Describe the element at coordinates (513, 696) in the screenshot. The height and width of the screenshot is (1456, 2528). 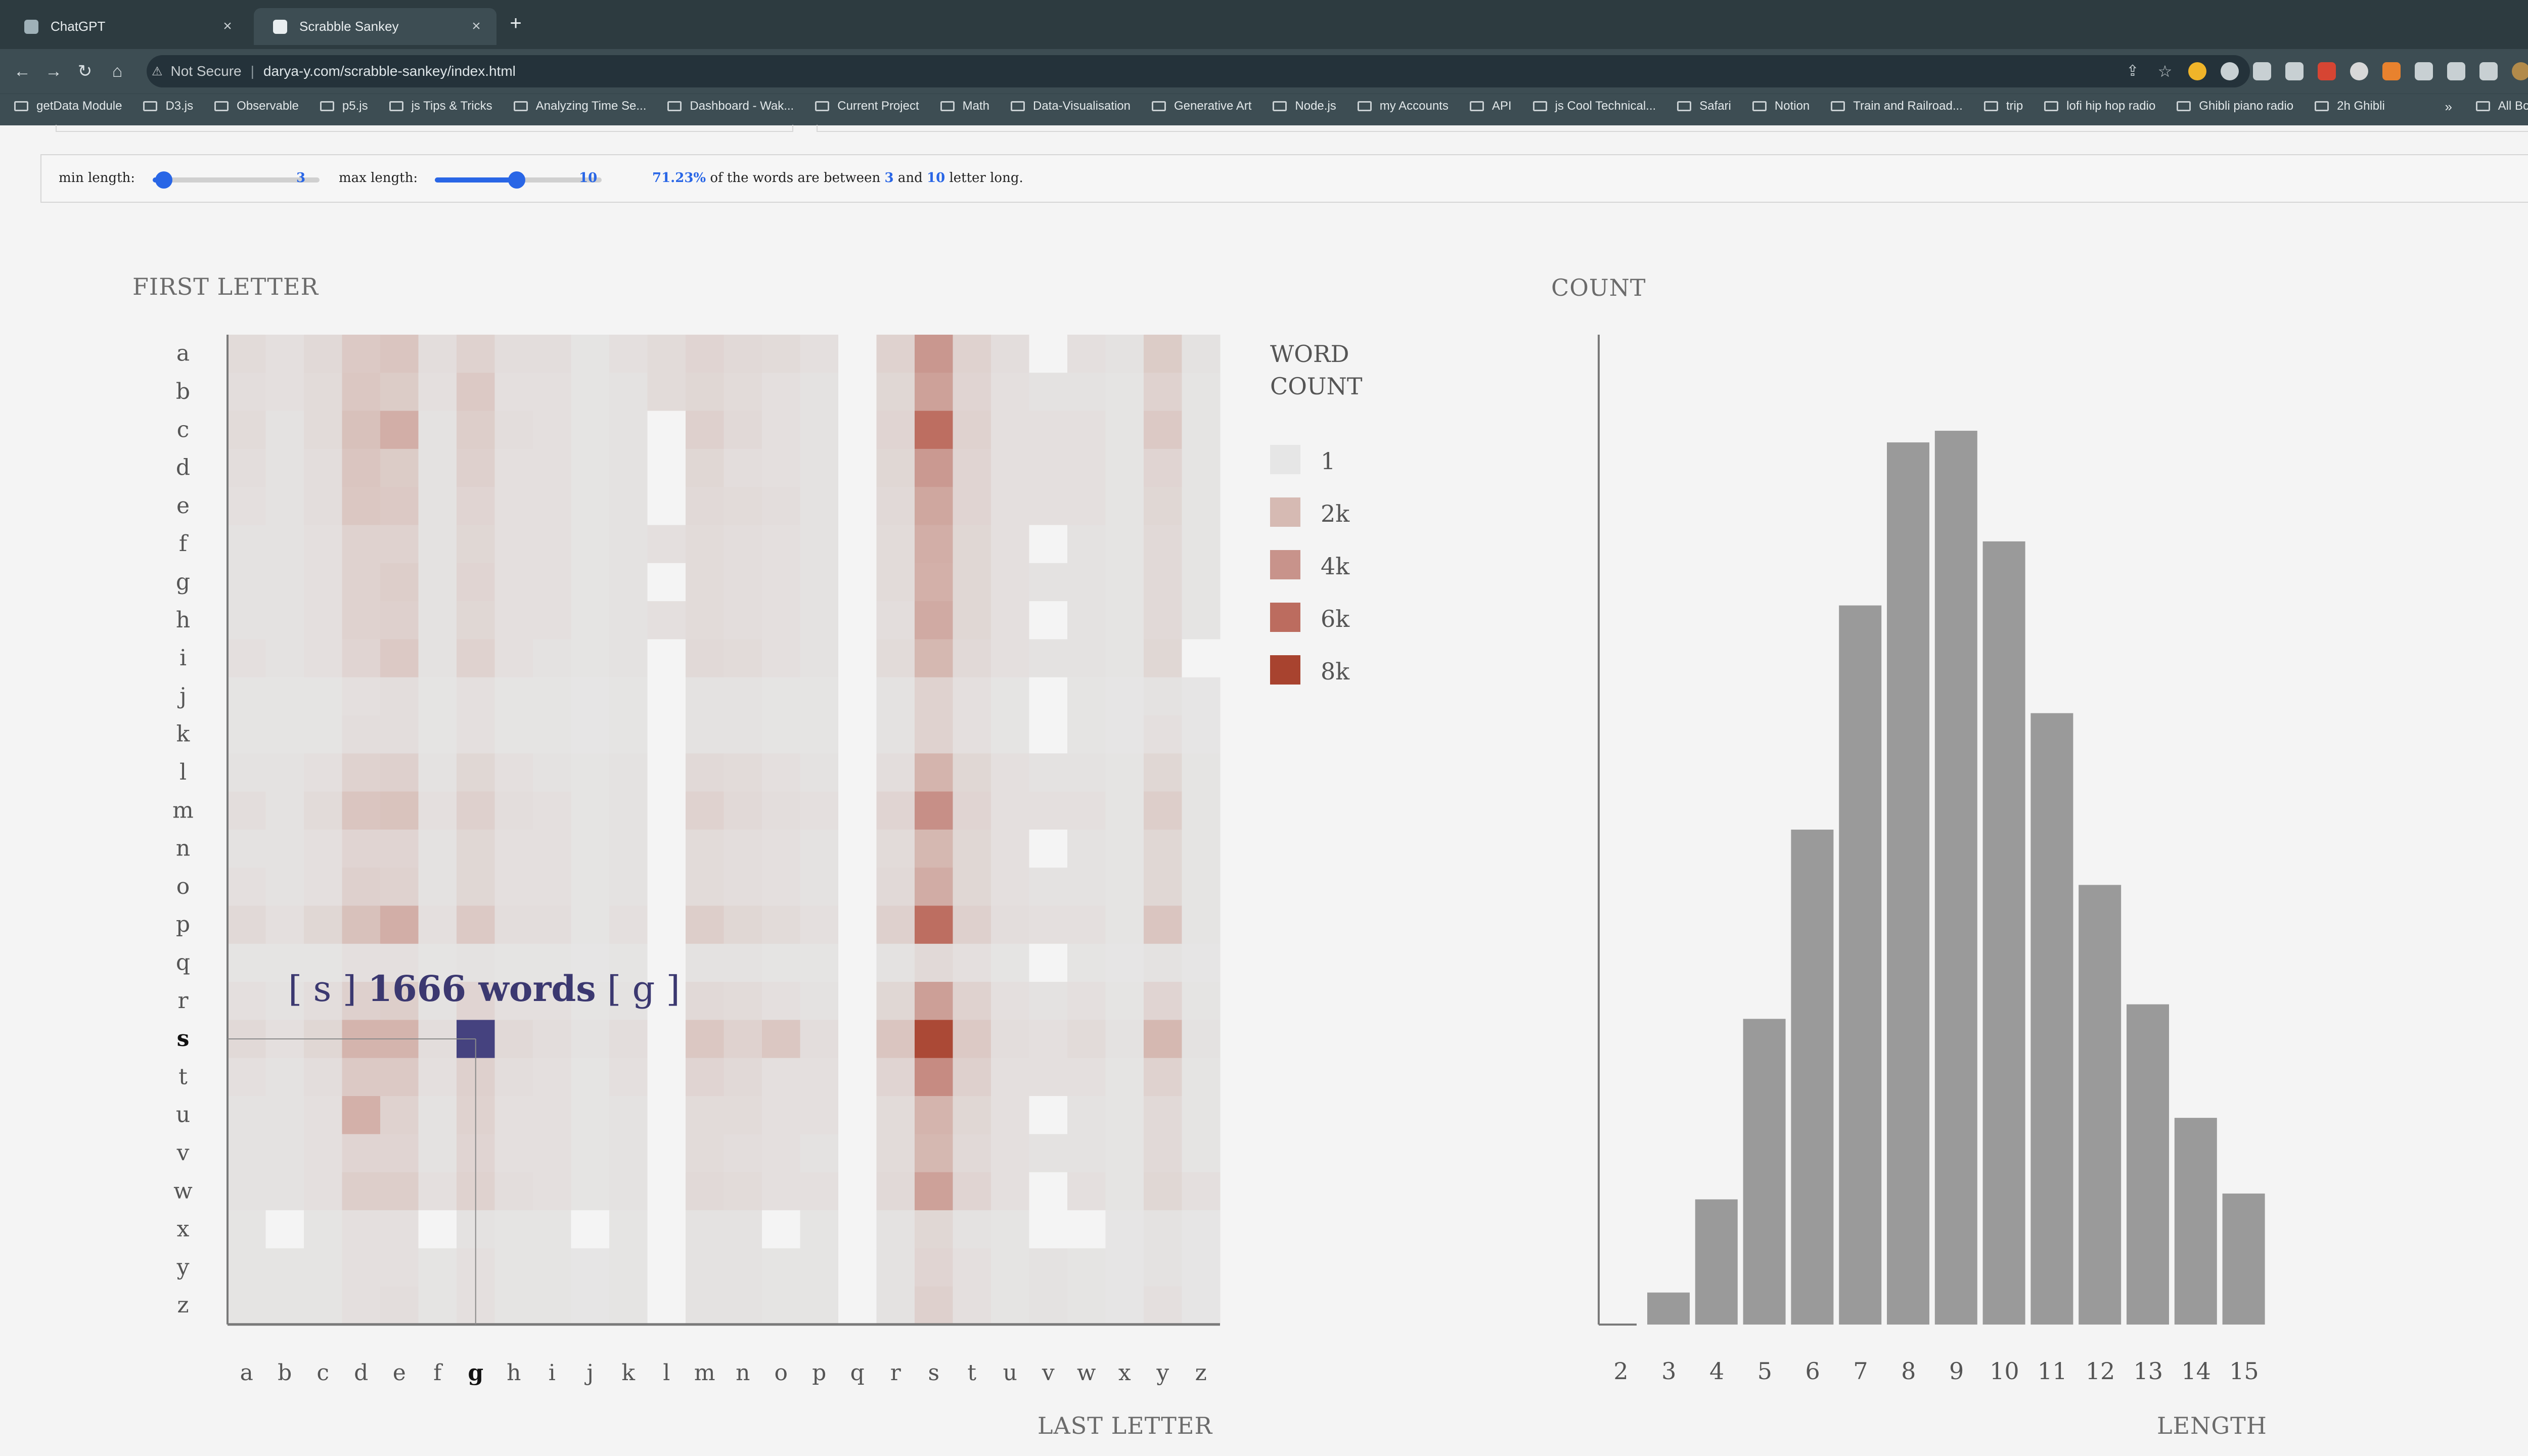
I see `heatmap-cell-j-h` at that location.